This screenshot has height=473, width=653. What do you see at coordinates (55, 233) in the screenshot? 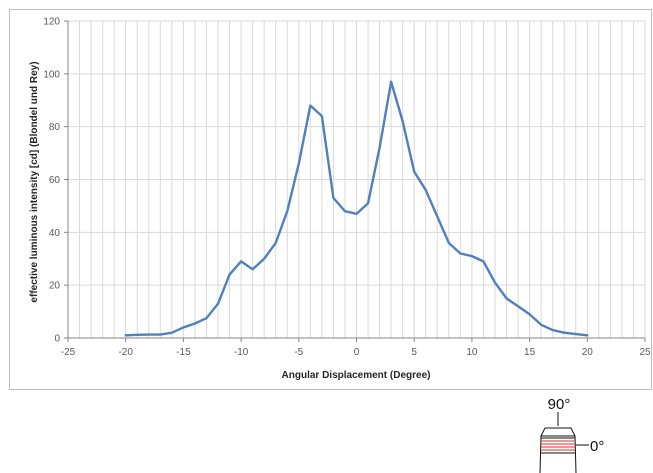
I see `y-tick-label: 40` at bounding box center [55, 233].